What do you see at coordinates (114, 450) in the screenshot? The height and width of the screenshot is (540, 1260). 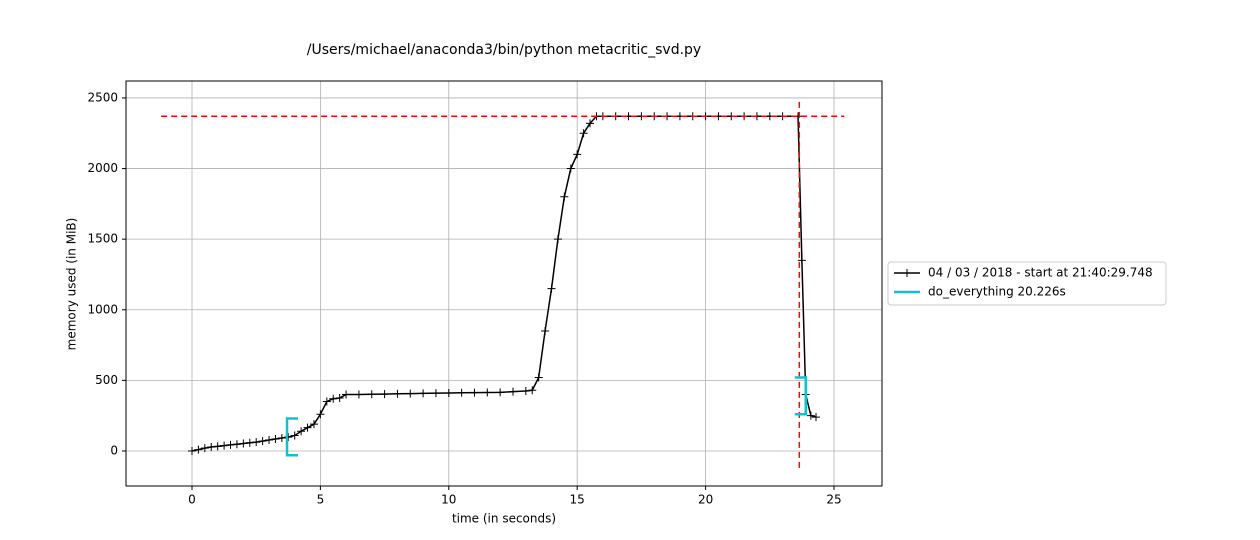 I see `y-tick-label: 0` at bounding box center [114, 450].